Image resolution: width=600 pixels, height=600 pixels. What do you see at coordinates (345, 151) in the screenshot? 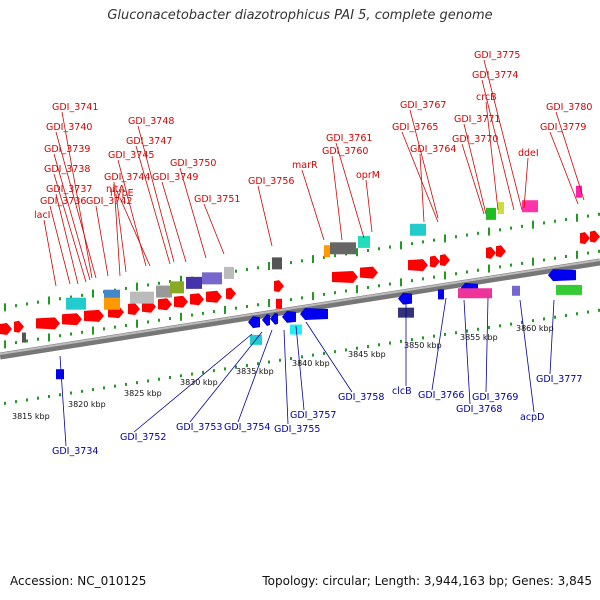
I see `gene-label-gdi-3760: GDI_3760` at bounding box center [345, 151].